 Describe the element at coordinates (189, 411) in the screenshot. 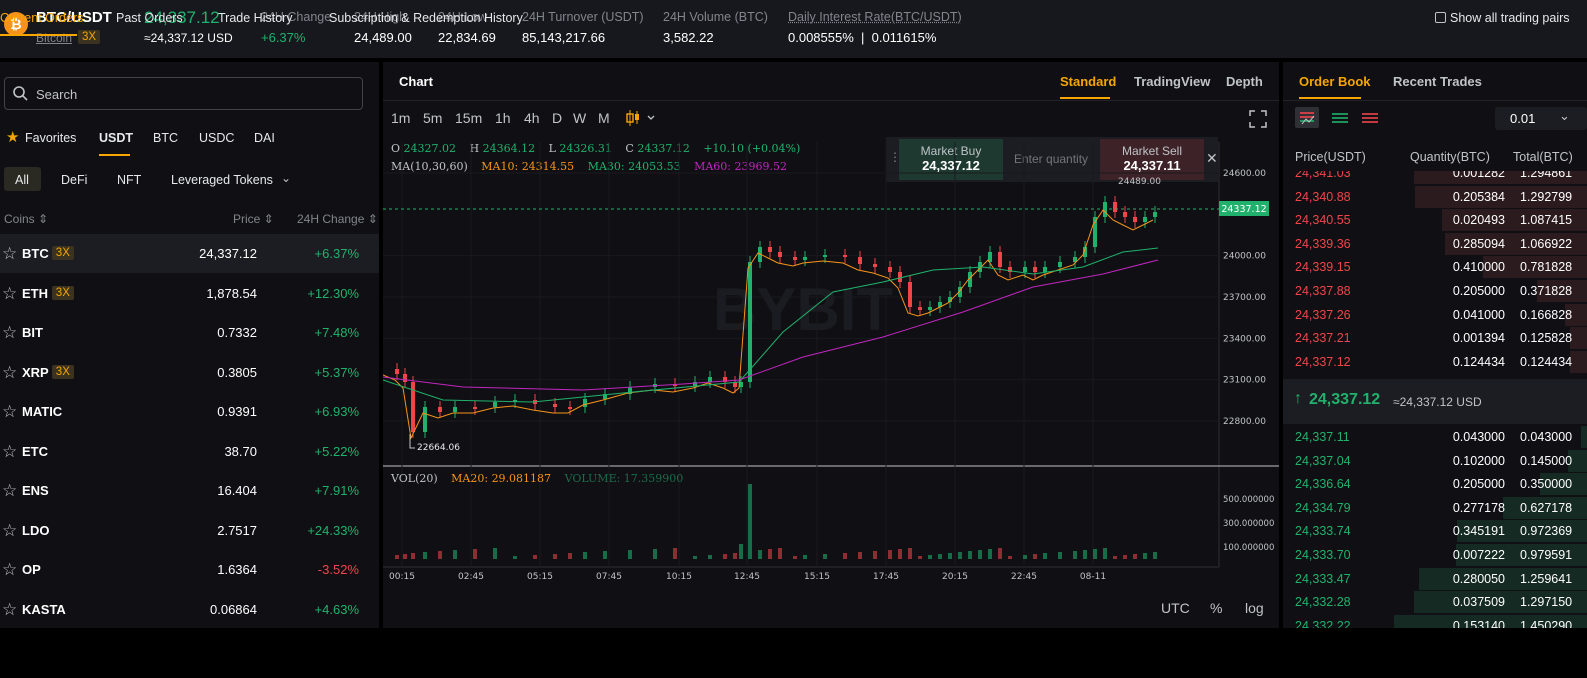

I see `coin-row: ☆ MATIC 0.9391 +6.93%` at that location.